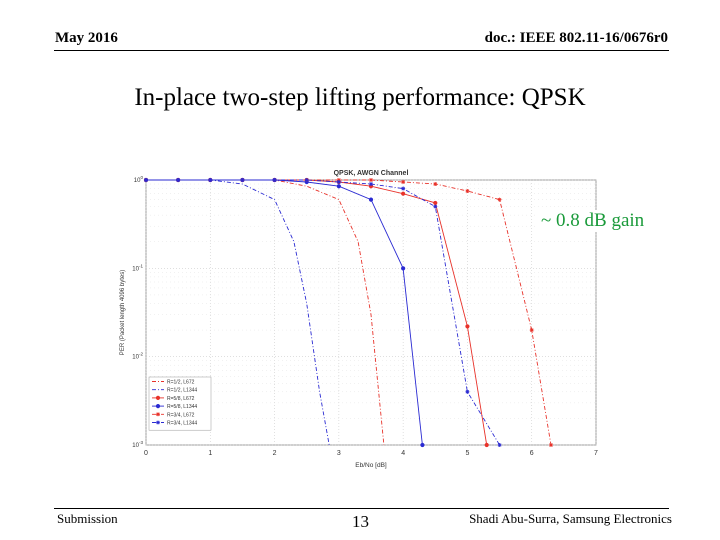  What do you see at coordinates (181, 399) in the screenshot?
I see `legend-label: R=5/8, L672` at bounding box center [181, 399].